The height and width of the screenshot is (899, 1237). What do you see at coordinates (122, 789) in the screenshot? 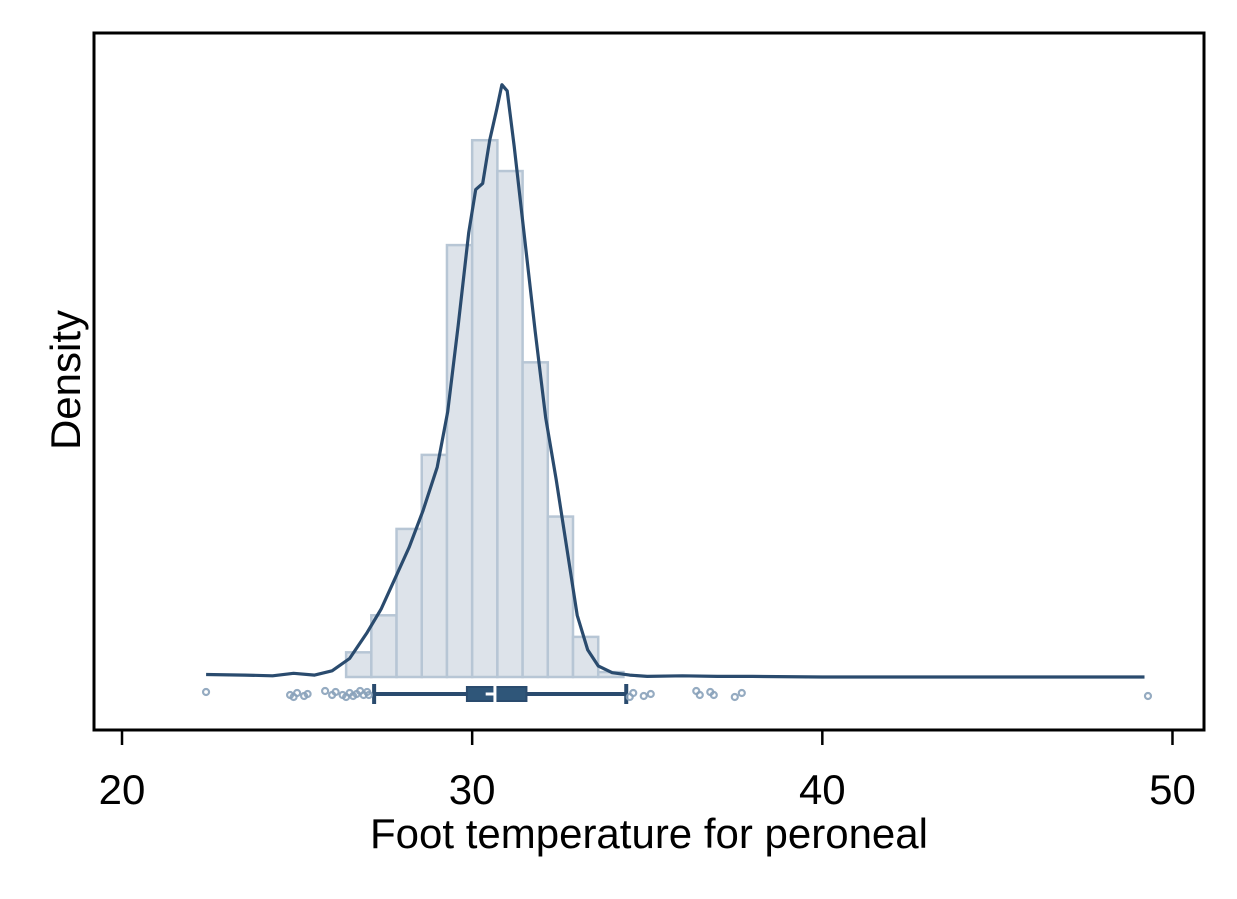
I see `x-tick-label: 20` at bounding box center [122, 789].